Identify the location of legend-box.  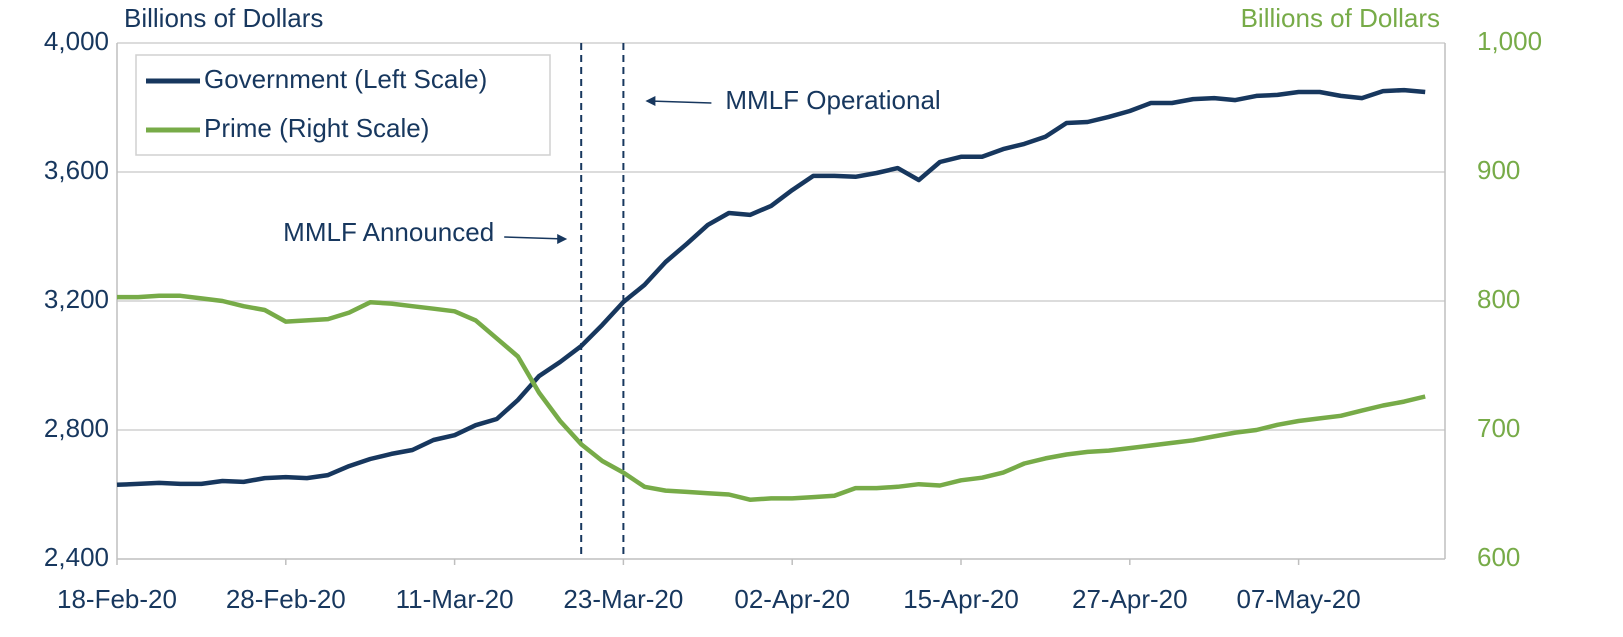
(343, 105).